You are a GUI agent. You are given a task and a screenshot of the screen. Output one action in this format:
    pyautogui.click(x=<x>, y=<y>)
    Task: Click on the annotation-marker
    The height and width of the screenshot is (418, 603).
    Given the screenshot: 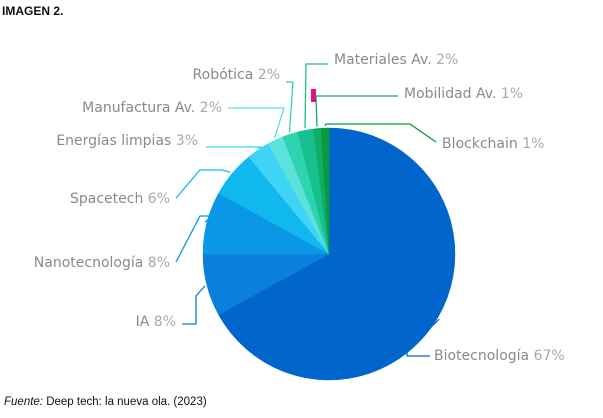 What is the action you would take?
    pyautogui.click(x=313, y=95)
    